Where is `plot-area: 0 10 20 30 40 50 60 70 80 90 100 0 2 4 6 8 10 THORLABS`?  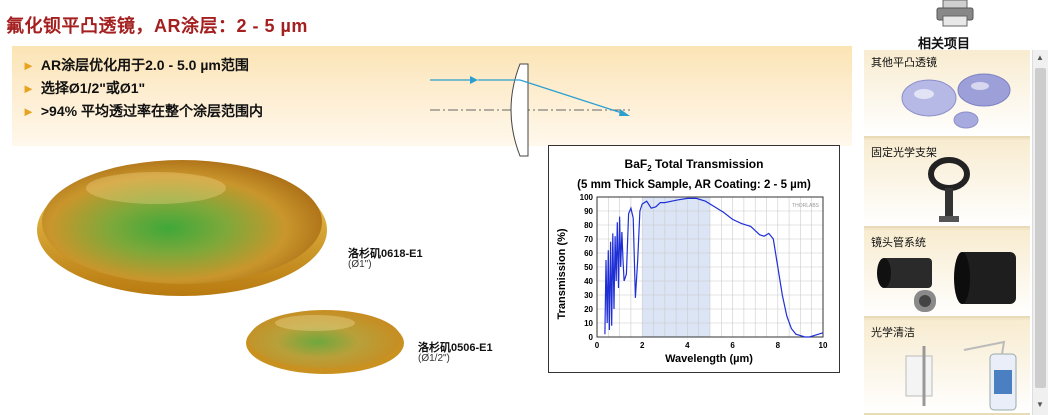 plot-area: 0 10 20 30 40 50 60 70 80 90 100 0 2 4 6 8 10 THORLABS is located at coordinates (704, 271).